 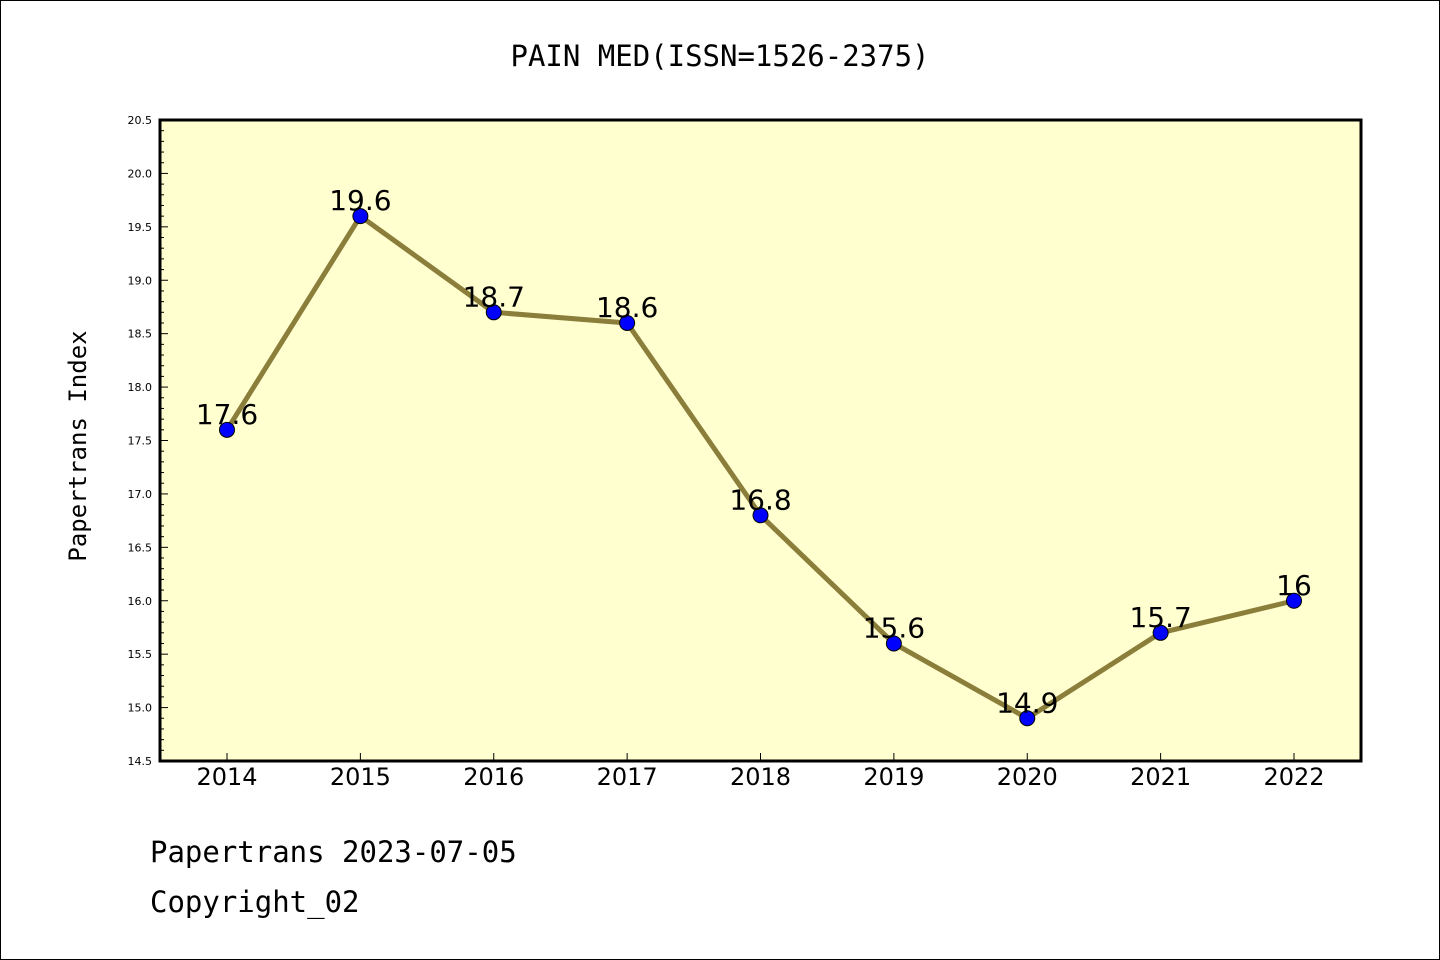 What do you see at coordinates (140, 441) in the screenshot?
I see `y-tick-label: 17.5` at bounding box center [140, 441].